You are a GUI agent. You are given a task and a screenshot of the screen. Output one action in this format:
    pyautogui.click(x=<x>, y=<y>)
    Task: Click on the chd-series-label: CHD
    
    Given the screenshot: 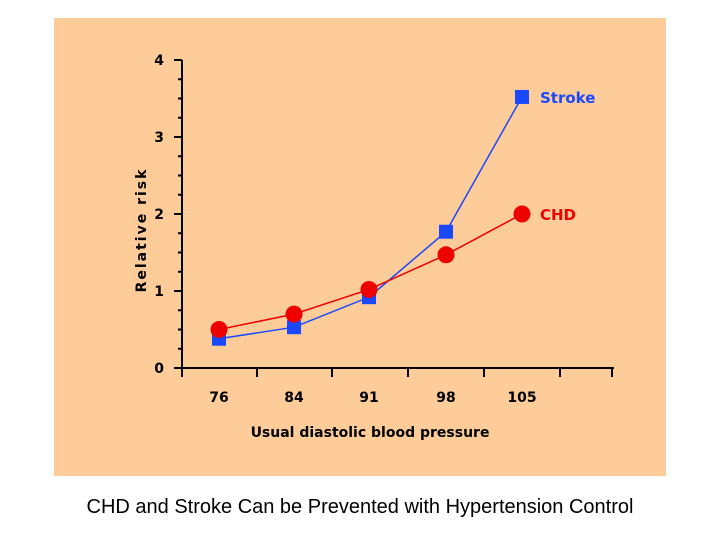 What is the action you would take?
    pyautogui.click(x=558, y=215)
    